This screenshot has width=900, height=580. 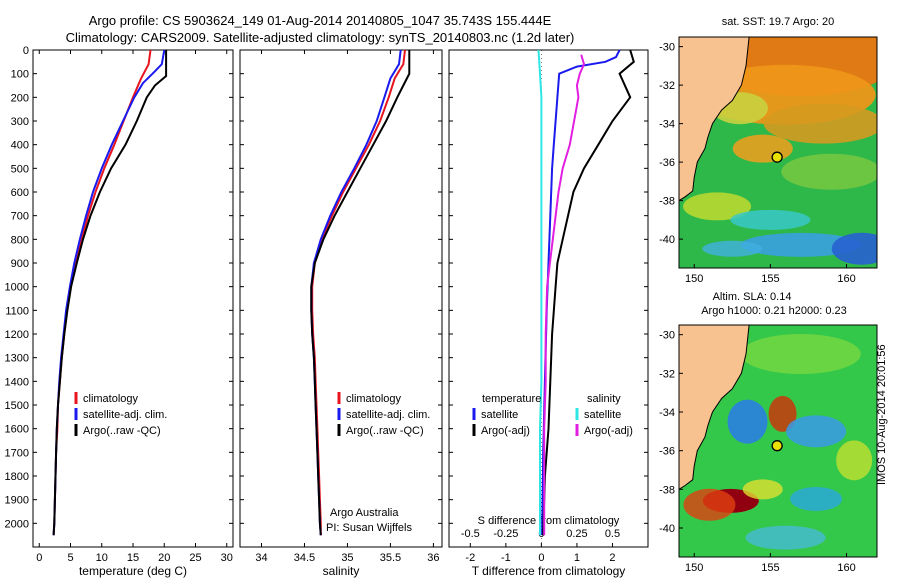 What do you see at coordinates (549, 571) in the screenshot?
I see `x-axis-label: T difference from climatology` at bounding box center [549, 571].